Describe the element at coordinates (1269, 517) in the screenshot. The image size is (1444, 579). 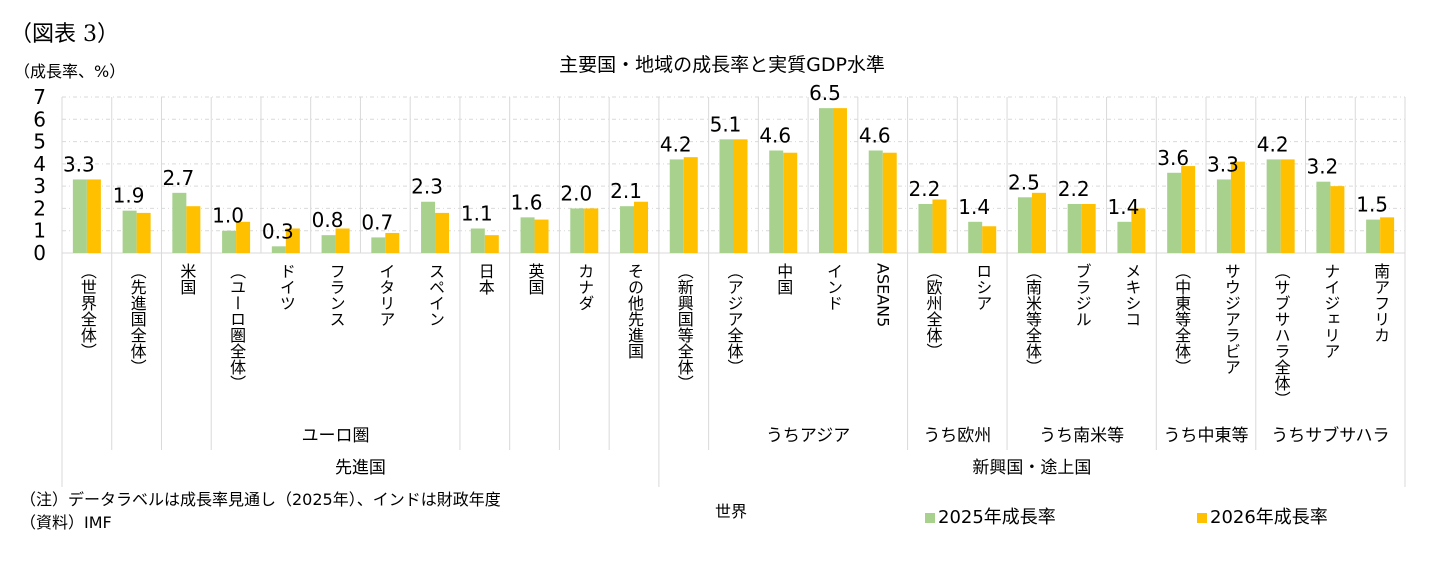
I see `legend-label-2026: 2026年成長率` at that location.